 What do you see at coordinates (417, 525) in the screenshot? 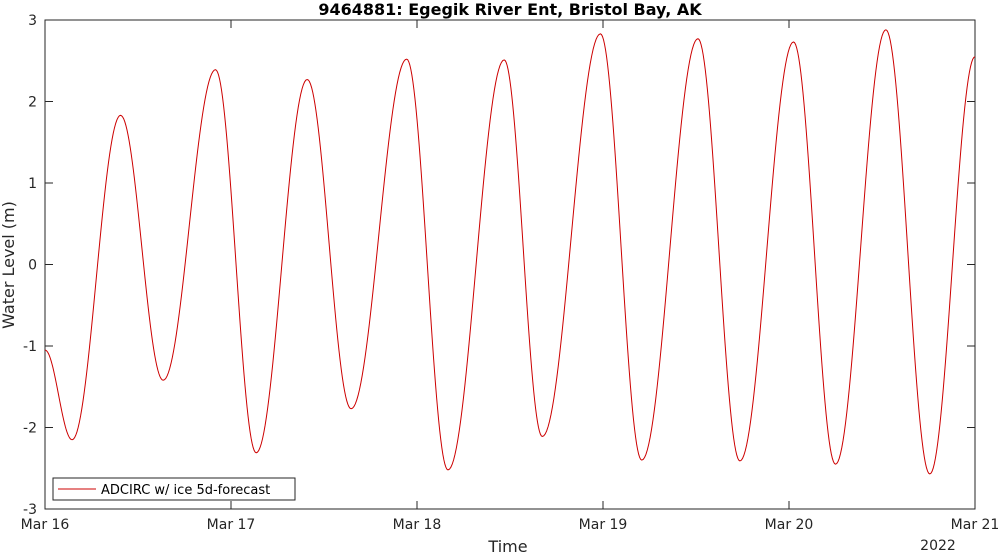
I see `x-tick-label: Mar 18` at bounding box center [417, 525].